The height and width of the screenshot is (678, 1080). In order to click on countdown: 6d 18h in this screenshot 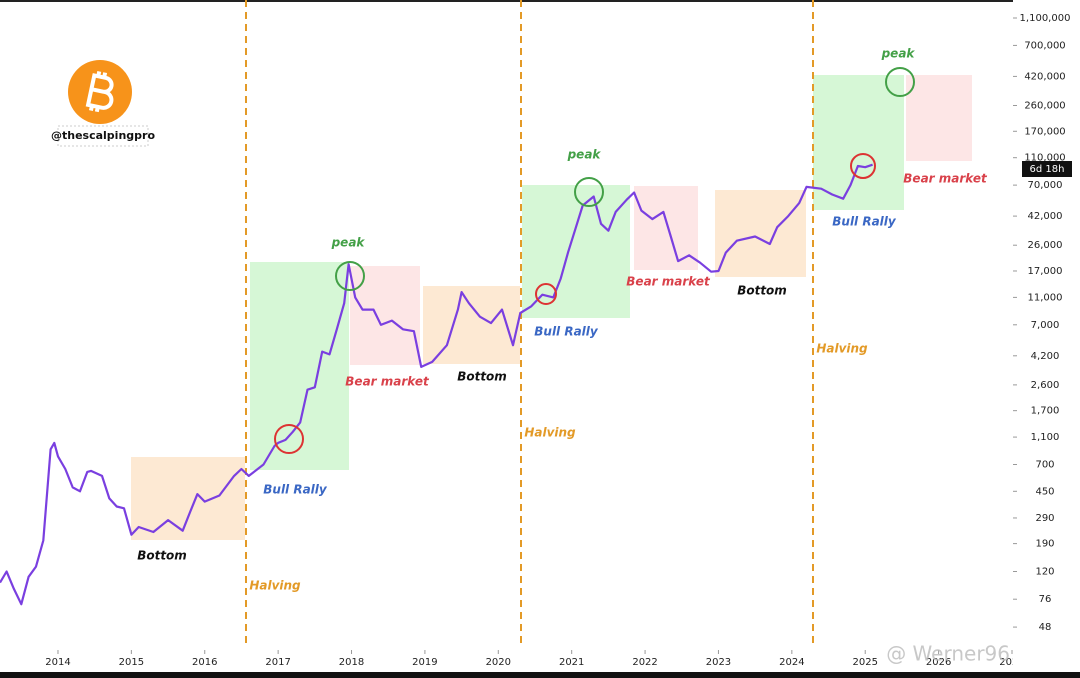, I will do `click(1047, 169)`.